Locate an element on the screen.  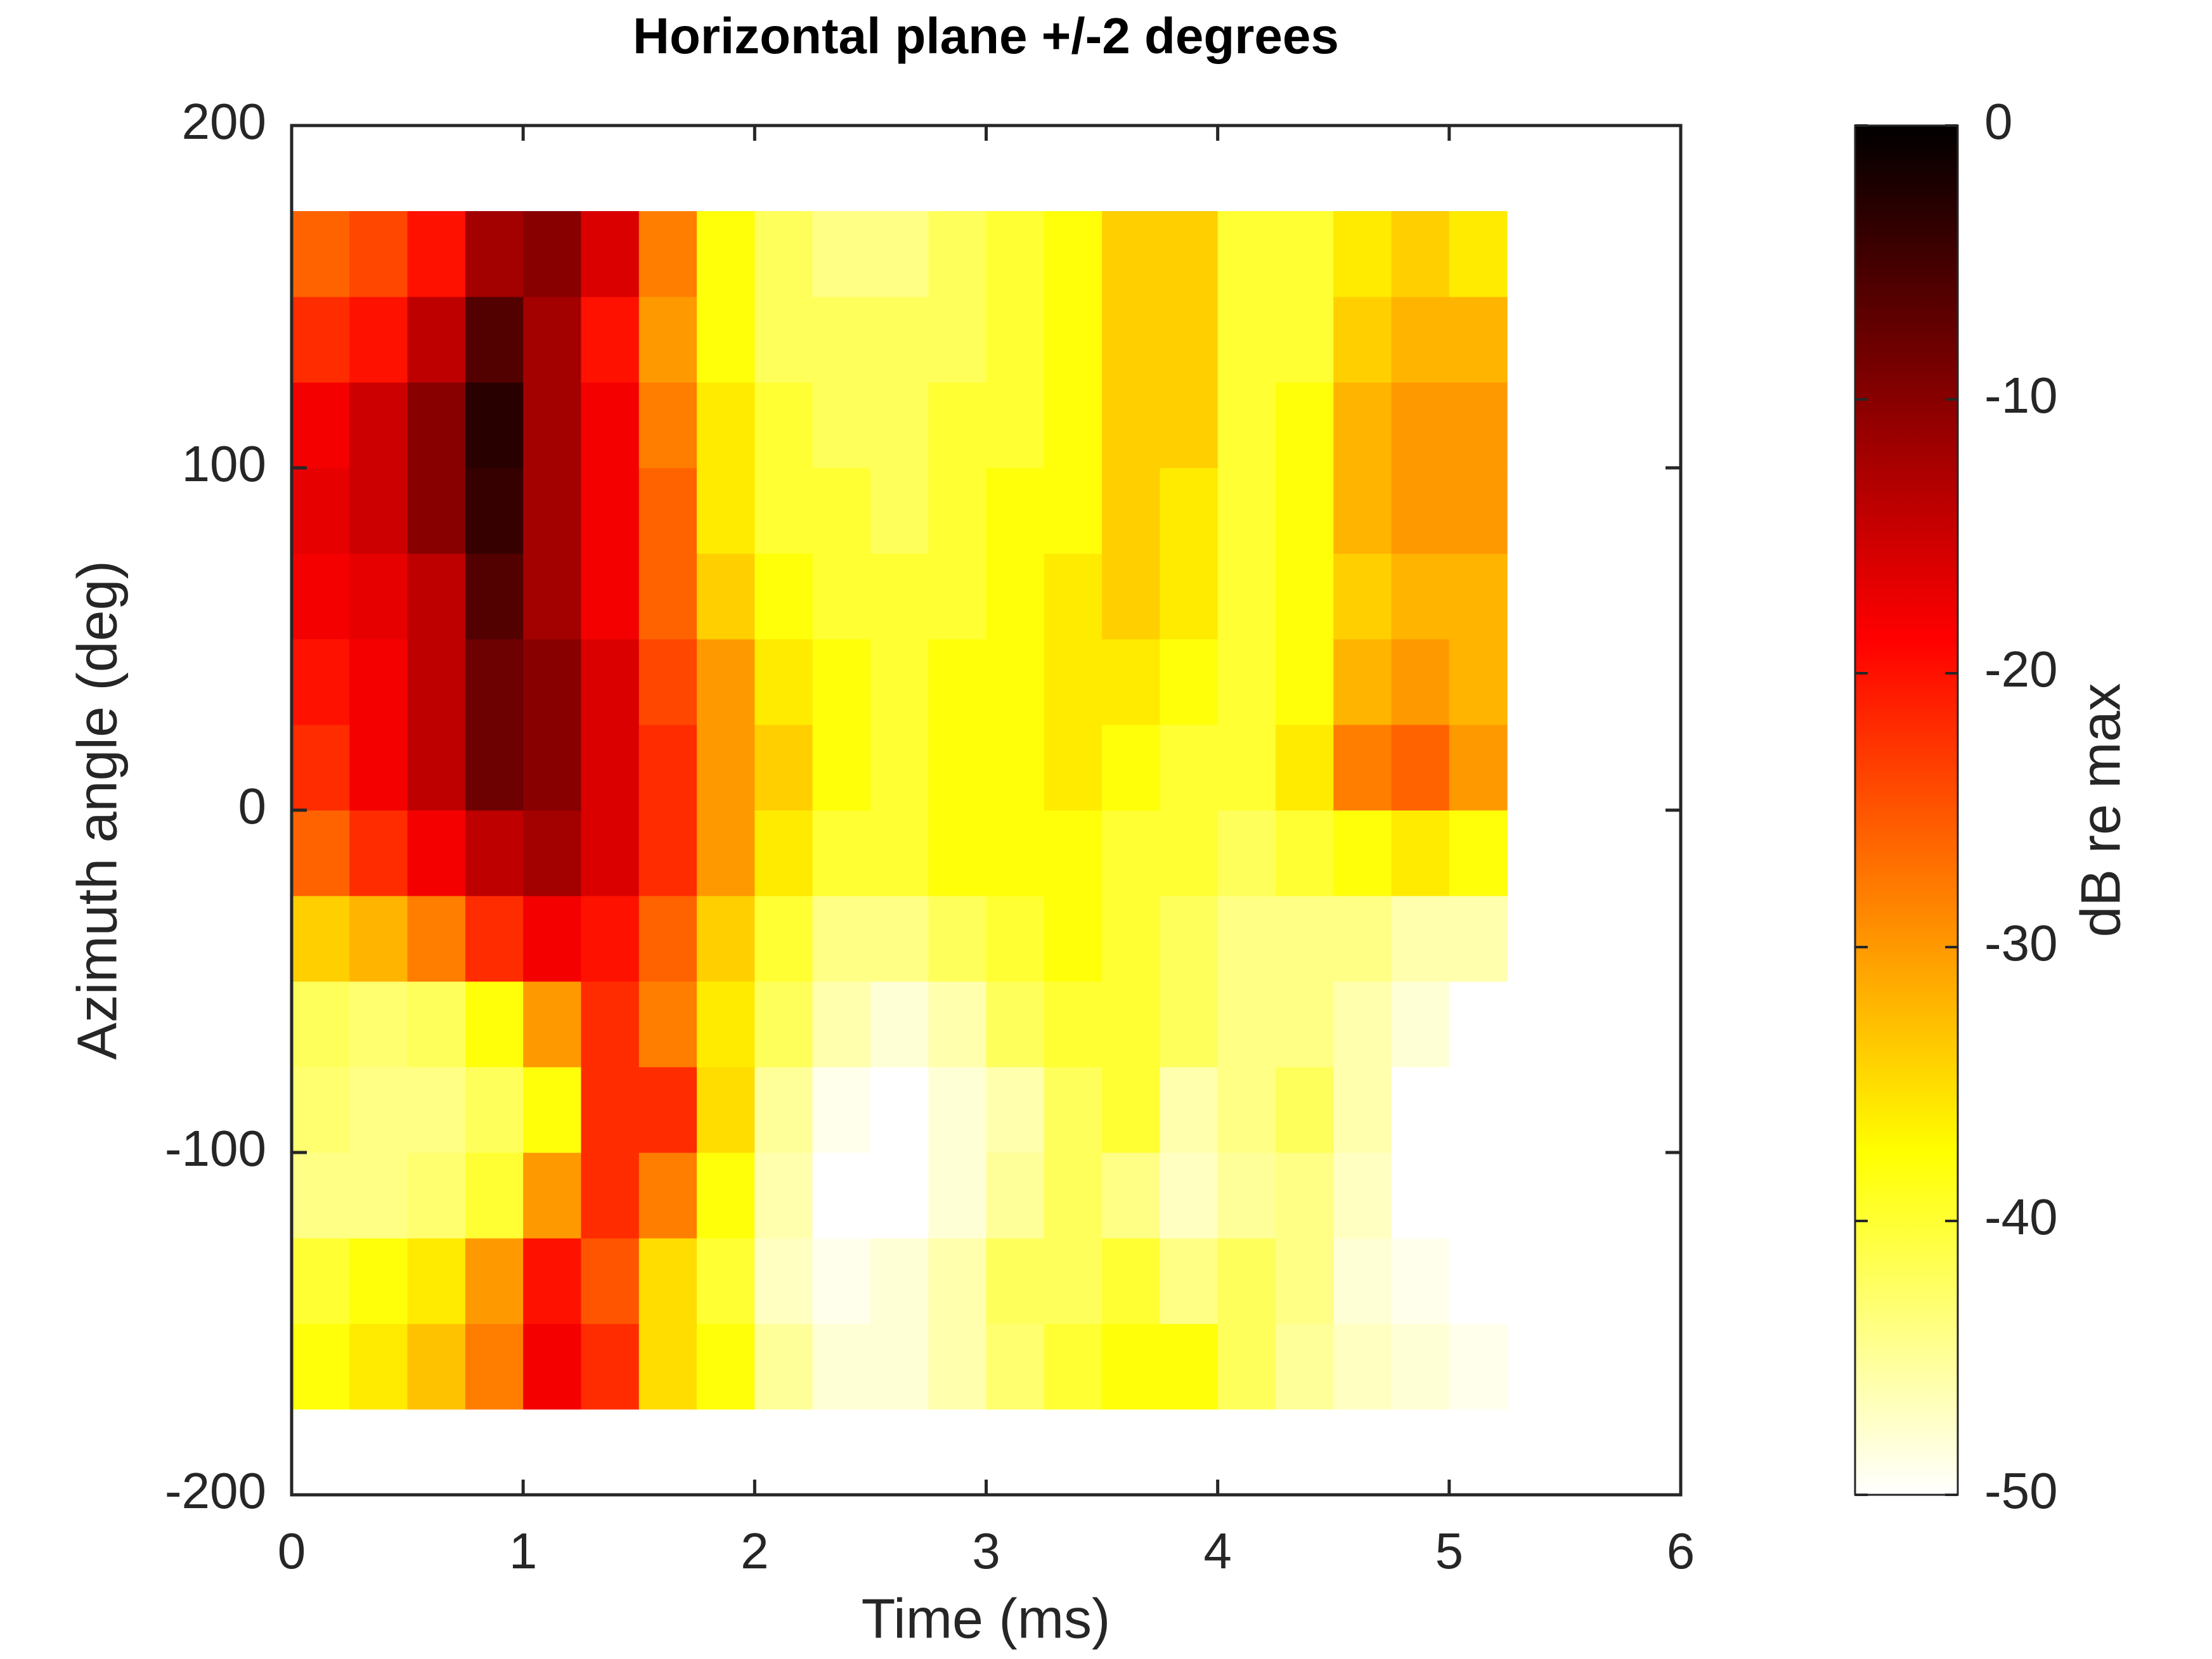
colorbar-tick-label: -50 is located at coordinates (2021, 1490).